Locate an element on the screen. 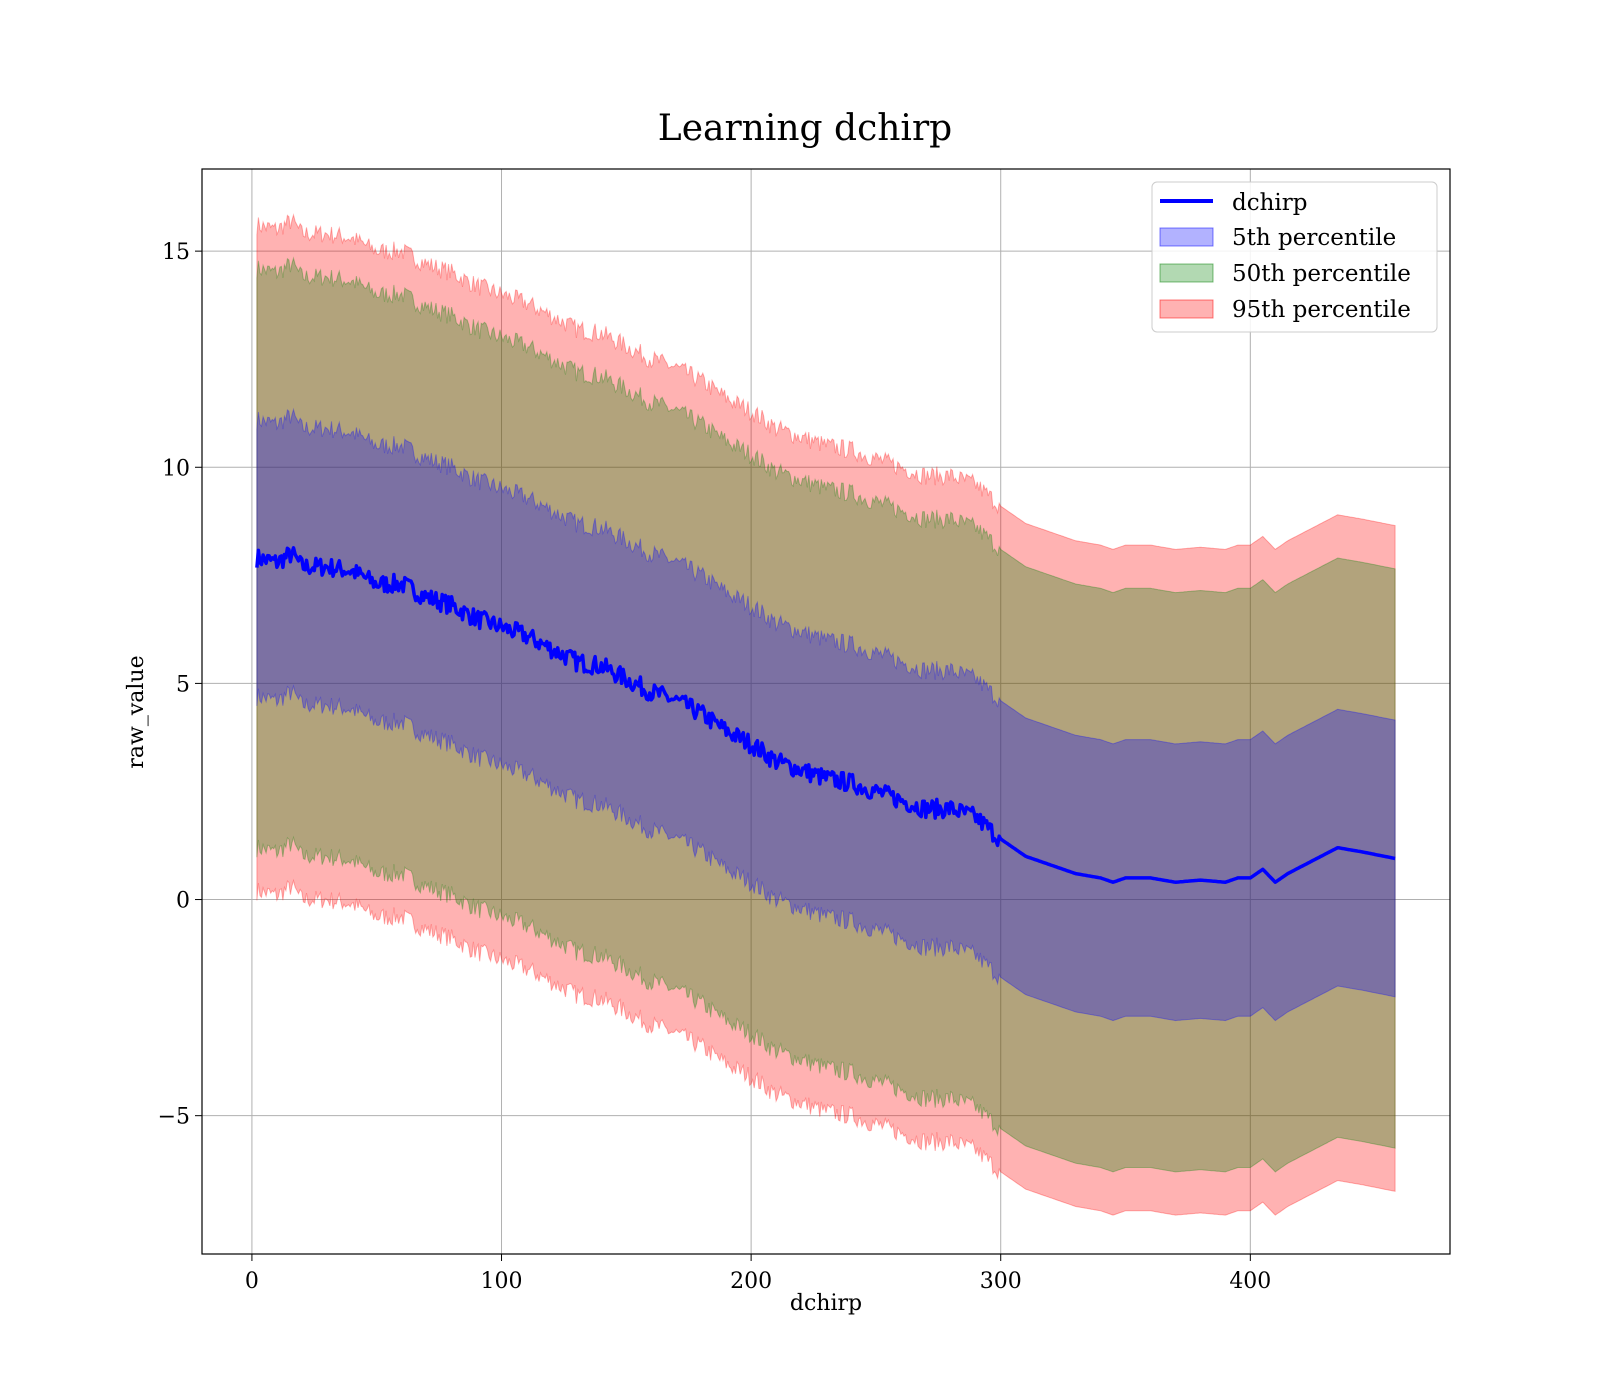 This screenshot has width=1600, height=1400. x-ticks: 0 100 200 300 400 is located at coordinates (758, 1274).